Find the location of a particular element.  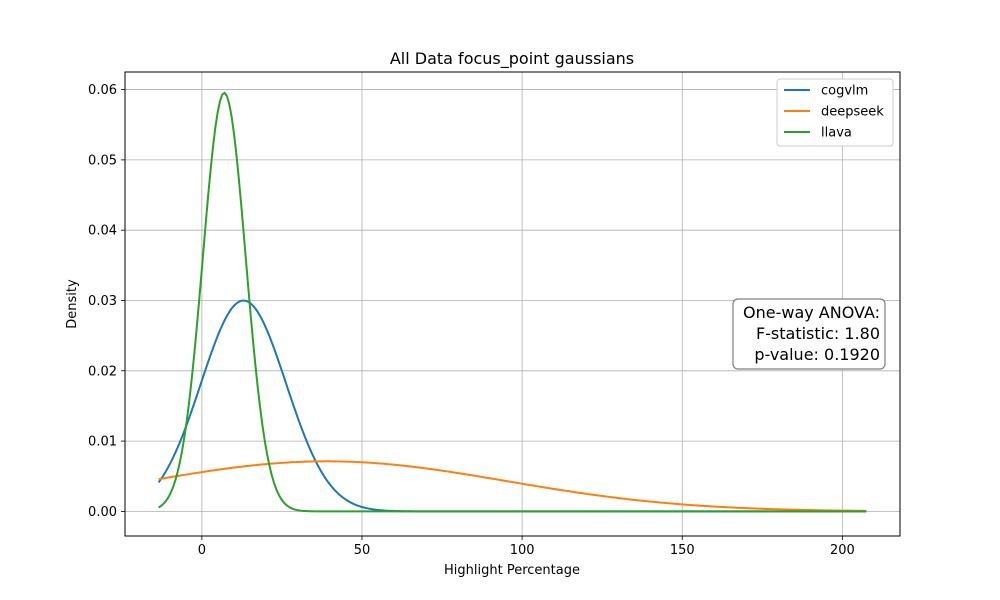

legend-label-cogvlm: cogvlm is located at coordinates (844, 91).